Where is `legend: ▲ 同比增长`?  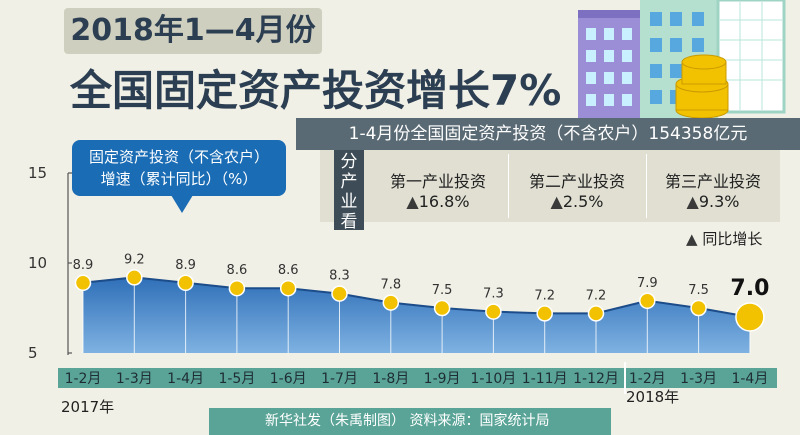 legend: ▲ 同比增长 is located at coordinates (724, 238).